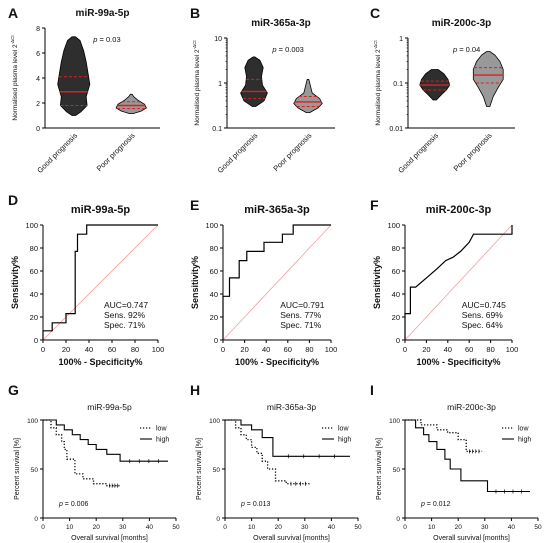 This screenshot has width=550, height=543. What do you see at coordinates (38, 29) in the screenshot?
I see `y-tick-label: 8` at bounding box center [38, 29].